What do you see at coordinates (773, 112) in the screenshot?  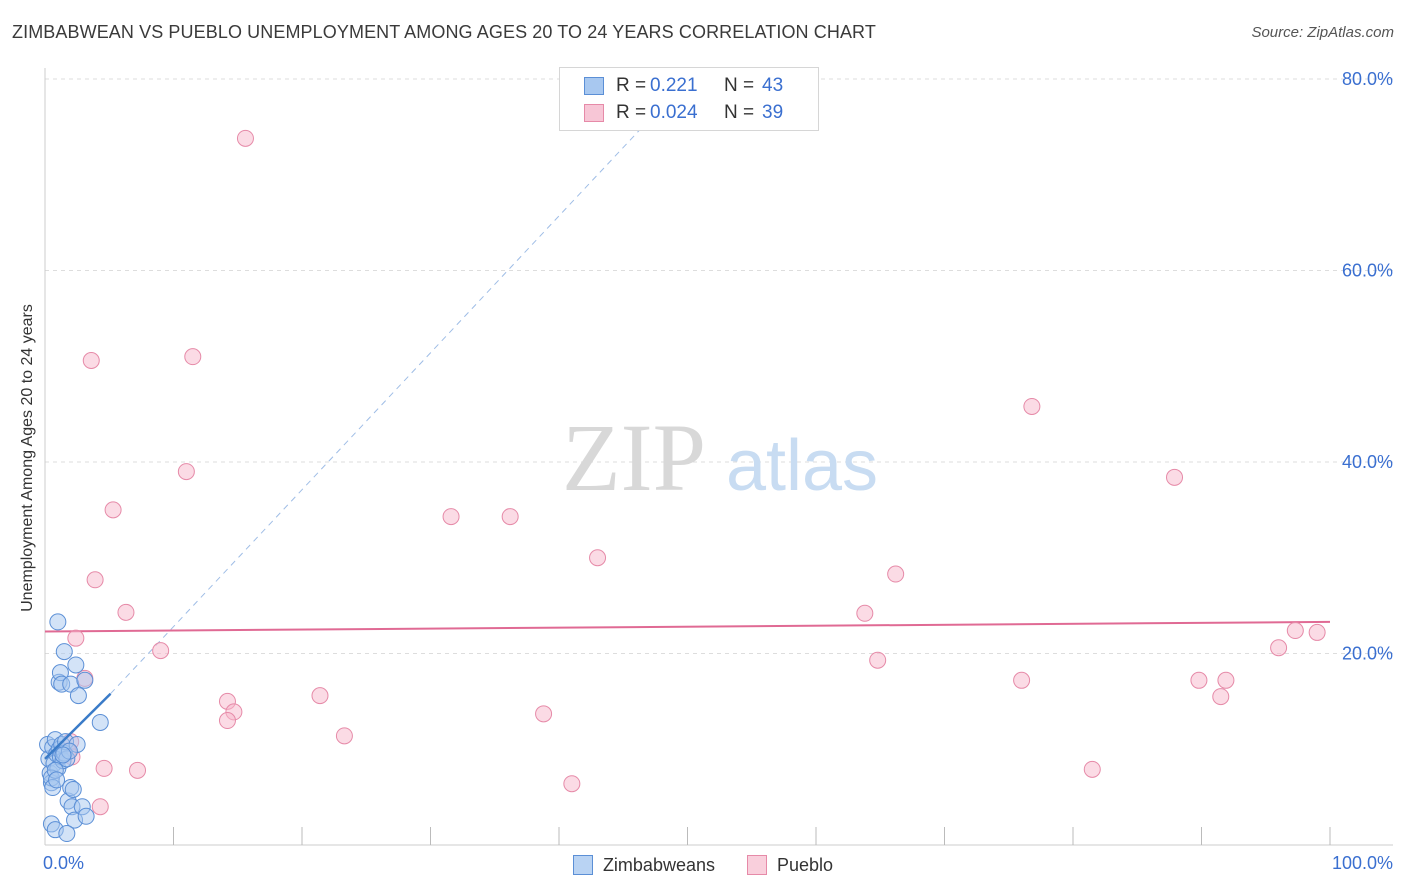 I see `n-value: 39` at bounding box center [773, 112].